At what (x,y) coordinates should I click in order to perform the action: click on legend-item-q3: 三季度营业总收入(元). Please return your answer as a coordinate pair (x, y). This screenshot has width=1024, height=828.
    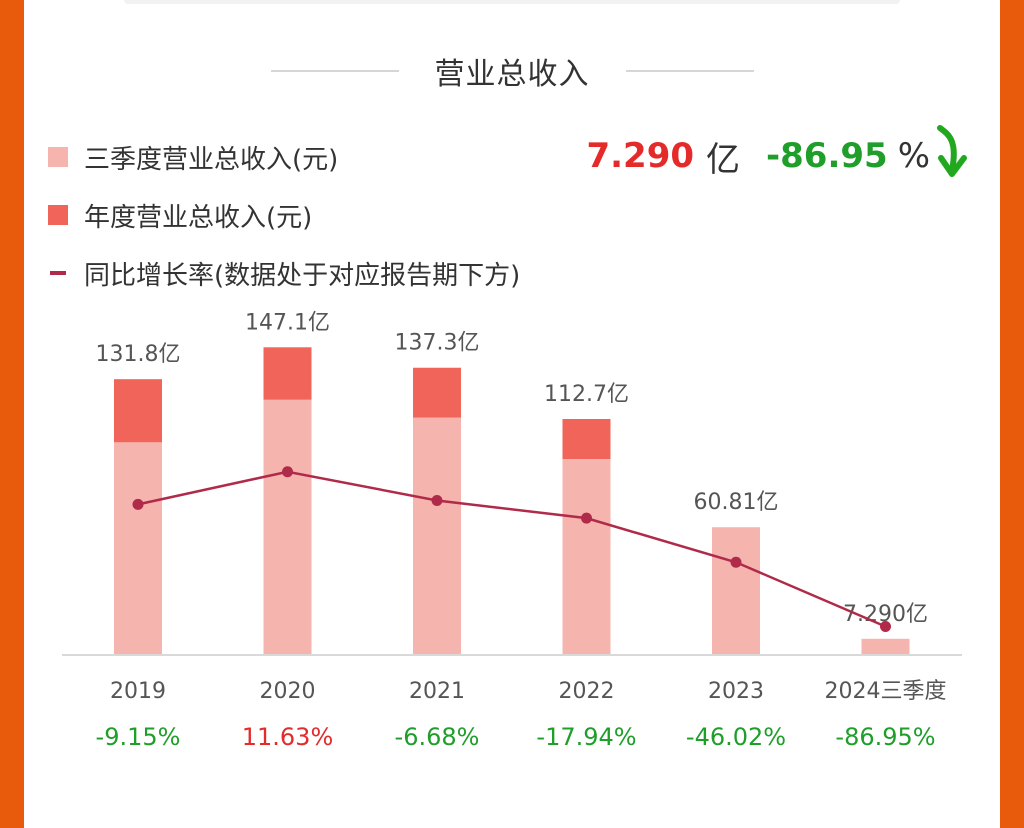
    Looking at the image, I should click on (284, 157).